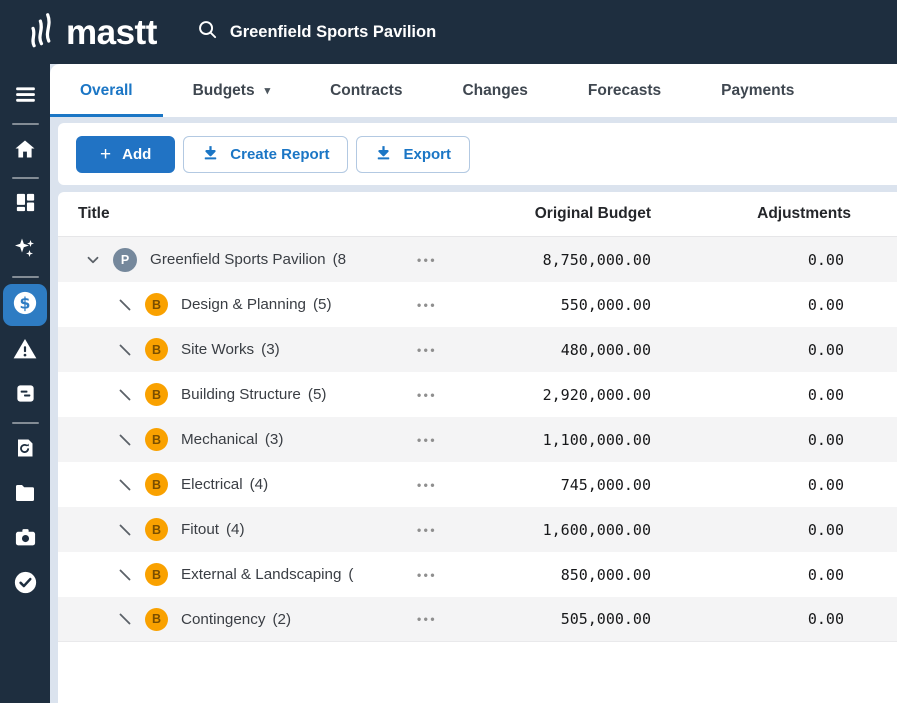 The width and height of the screenshot is (897, 703). What do you see at coordinates (351, 574) in the screenshot?
I see `row-item-count: (` at bounding box center [351, 574].